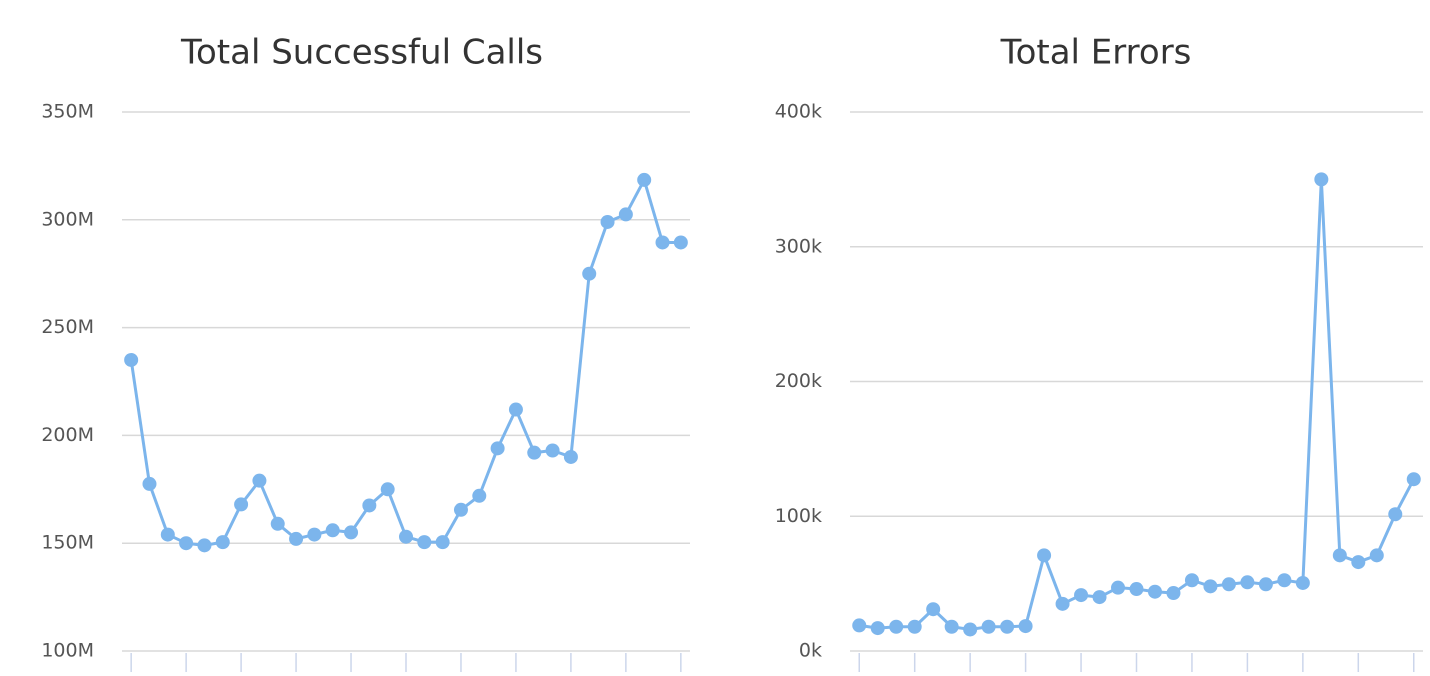 This screenshot has height=676, width=1430. What do you see at coordinates (67, 327) in the screenshot?
I see `y-tick-label: 250M` at bounding box center [67, 327].